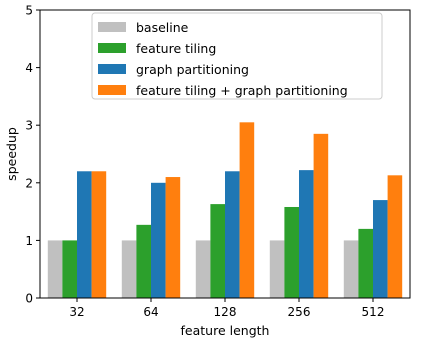 The image size is (428, 346). What do you see at coordinates (29, 241) in the screenshot?
I see `y-tick-label: 1` at bounding box center [29, 241].